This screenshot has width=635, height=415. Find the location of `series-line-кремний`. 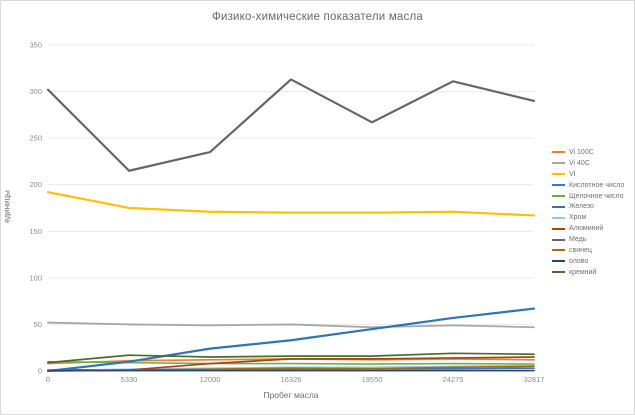

series-line-кремний is located at coordinates (291, 358).